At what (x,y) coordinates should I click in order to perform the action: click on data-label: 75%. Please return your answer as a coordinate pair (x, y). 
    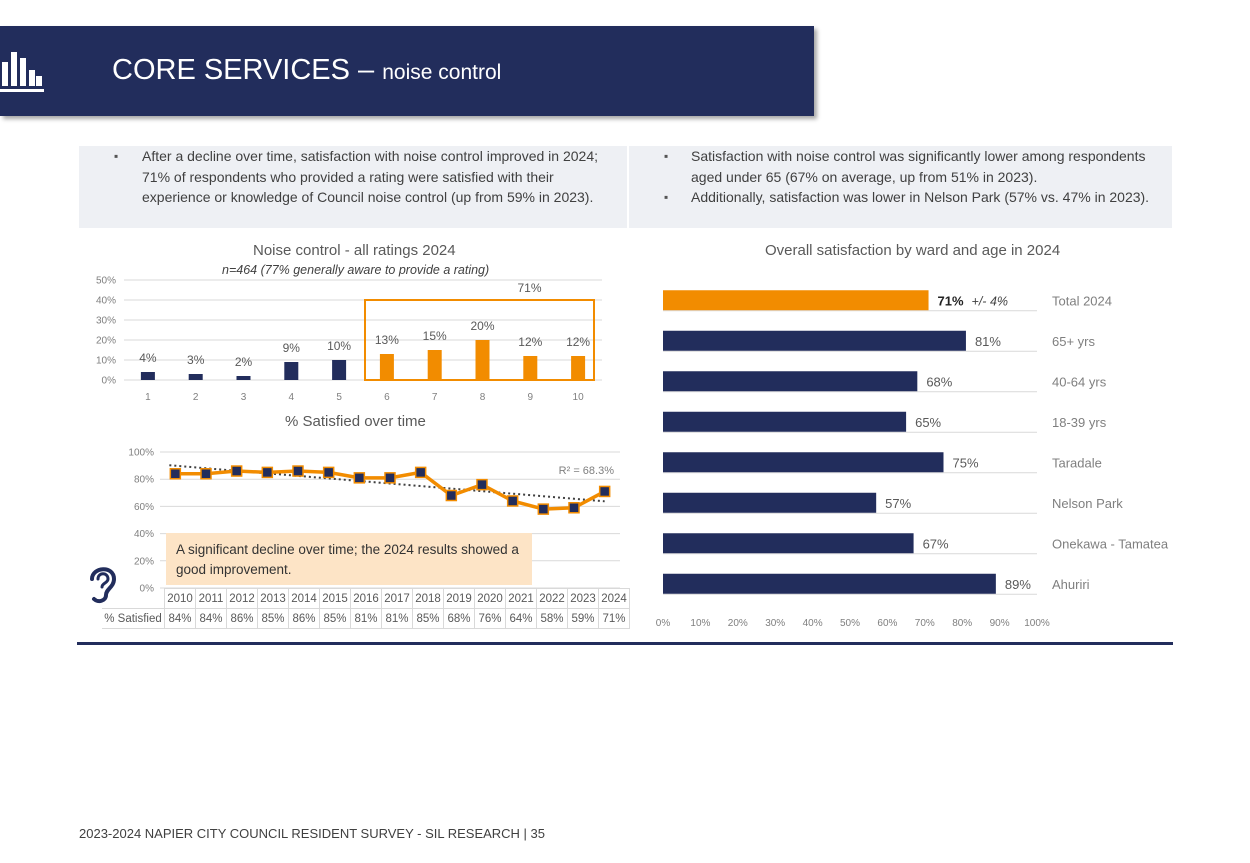
    Looking at the image, I should click on (966, 462).